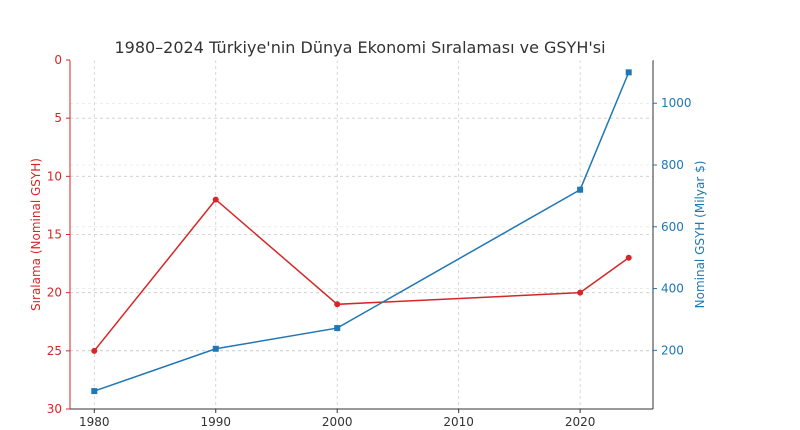  Describe the element at coordinates (337, 422) in the screenshot. I see `x-tick-label: 2000` at that location.